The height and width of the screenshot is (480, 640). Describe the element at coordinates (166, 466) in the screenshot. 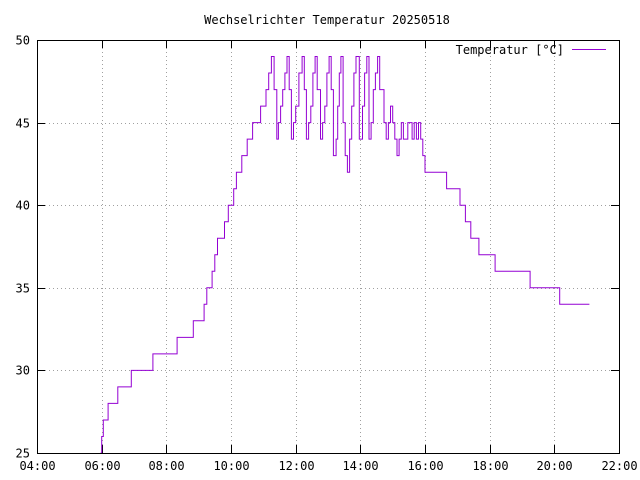

I see `x-tick-label: 08:00` at that location.